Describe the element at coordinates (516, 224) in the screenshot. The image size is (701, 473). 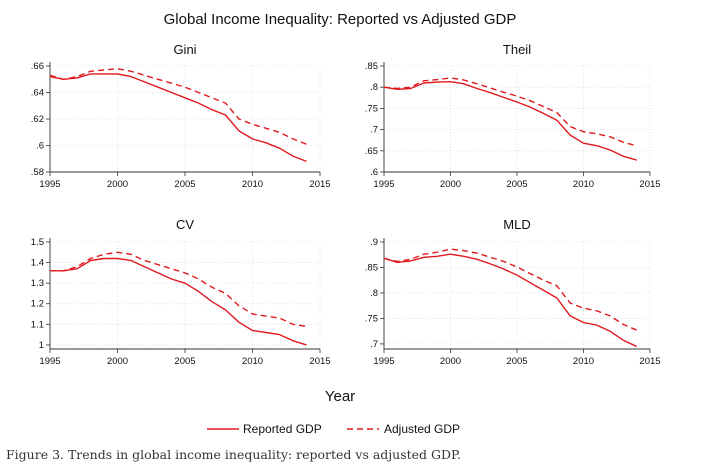
I see `panel-title-mld: MLD` at that location.